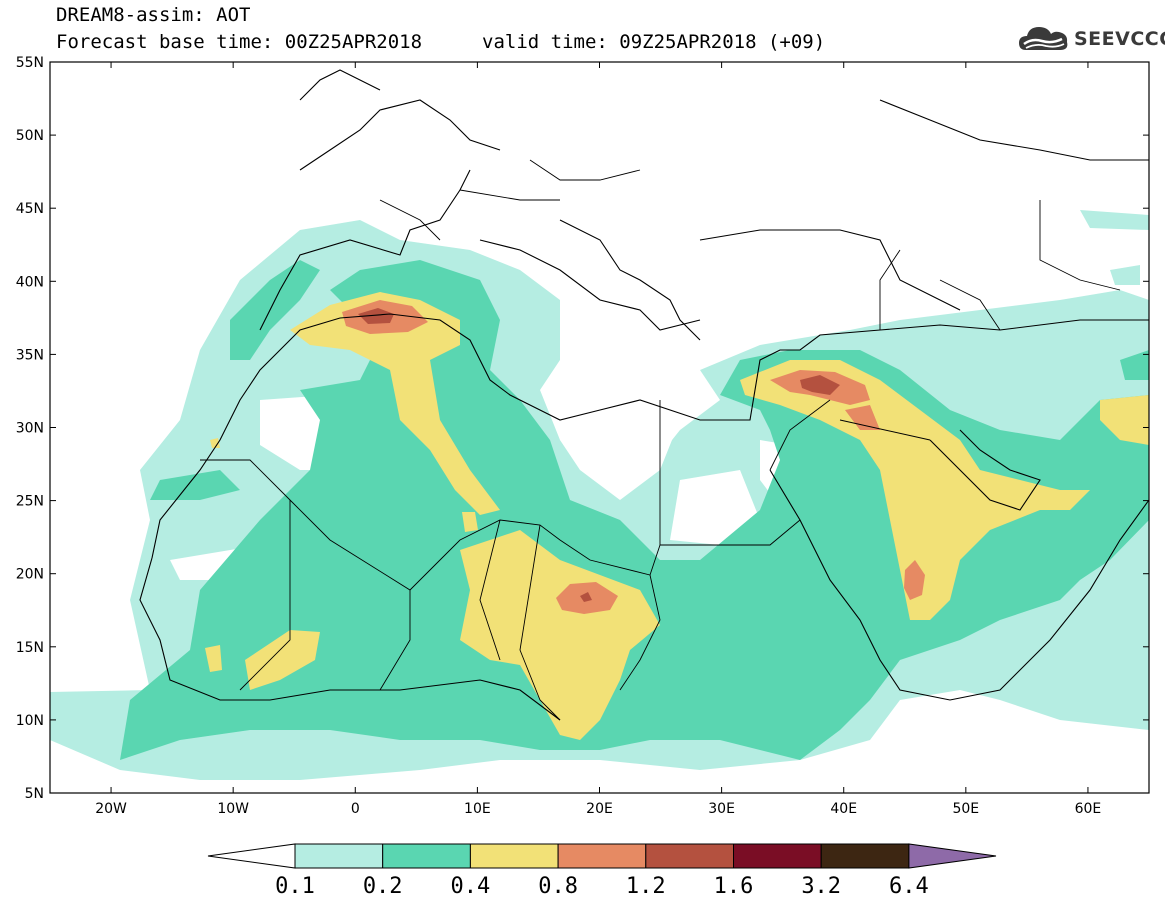 This screenshot has width=1165, height=905. What do you see at coordinates (721, 809) in the screenshot?
I see `lon-tick-label: 30E` at bounding box center [721, 809].